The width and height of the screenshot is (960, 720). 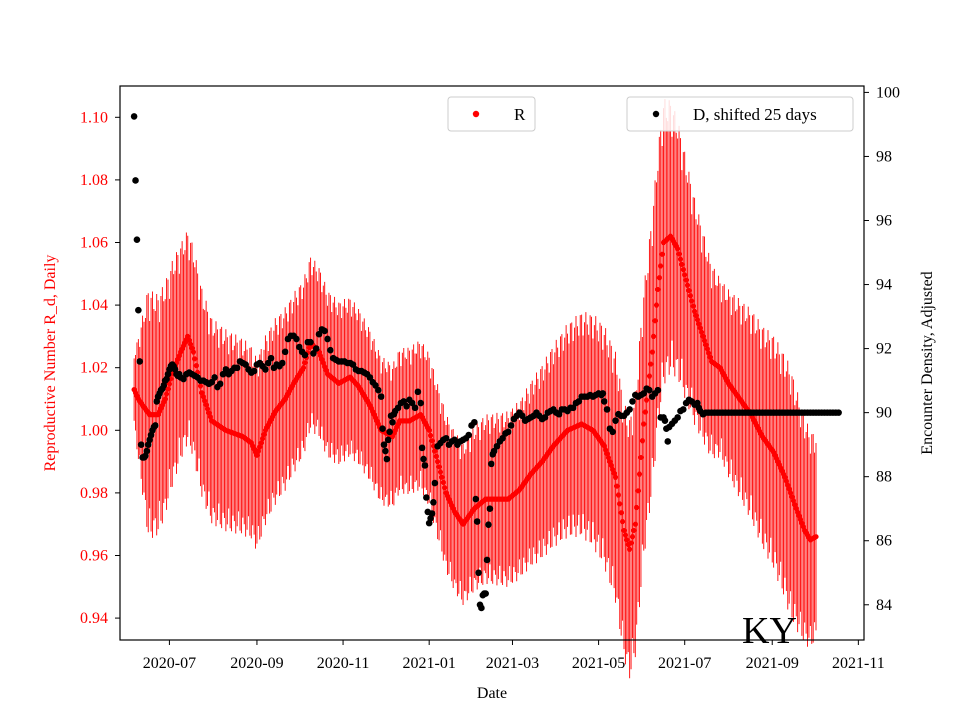 I want to click on x-tick-label: 2021-07, so click(x=684, y=663).